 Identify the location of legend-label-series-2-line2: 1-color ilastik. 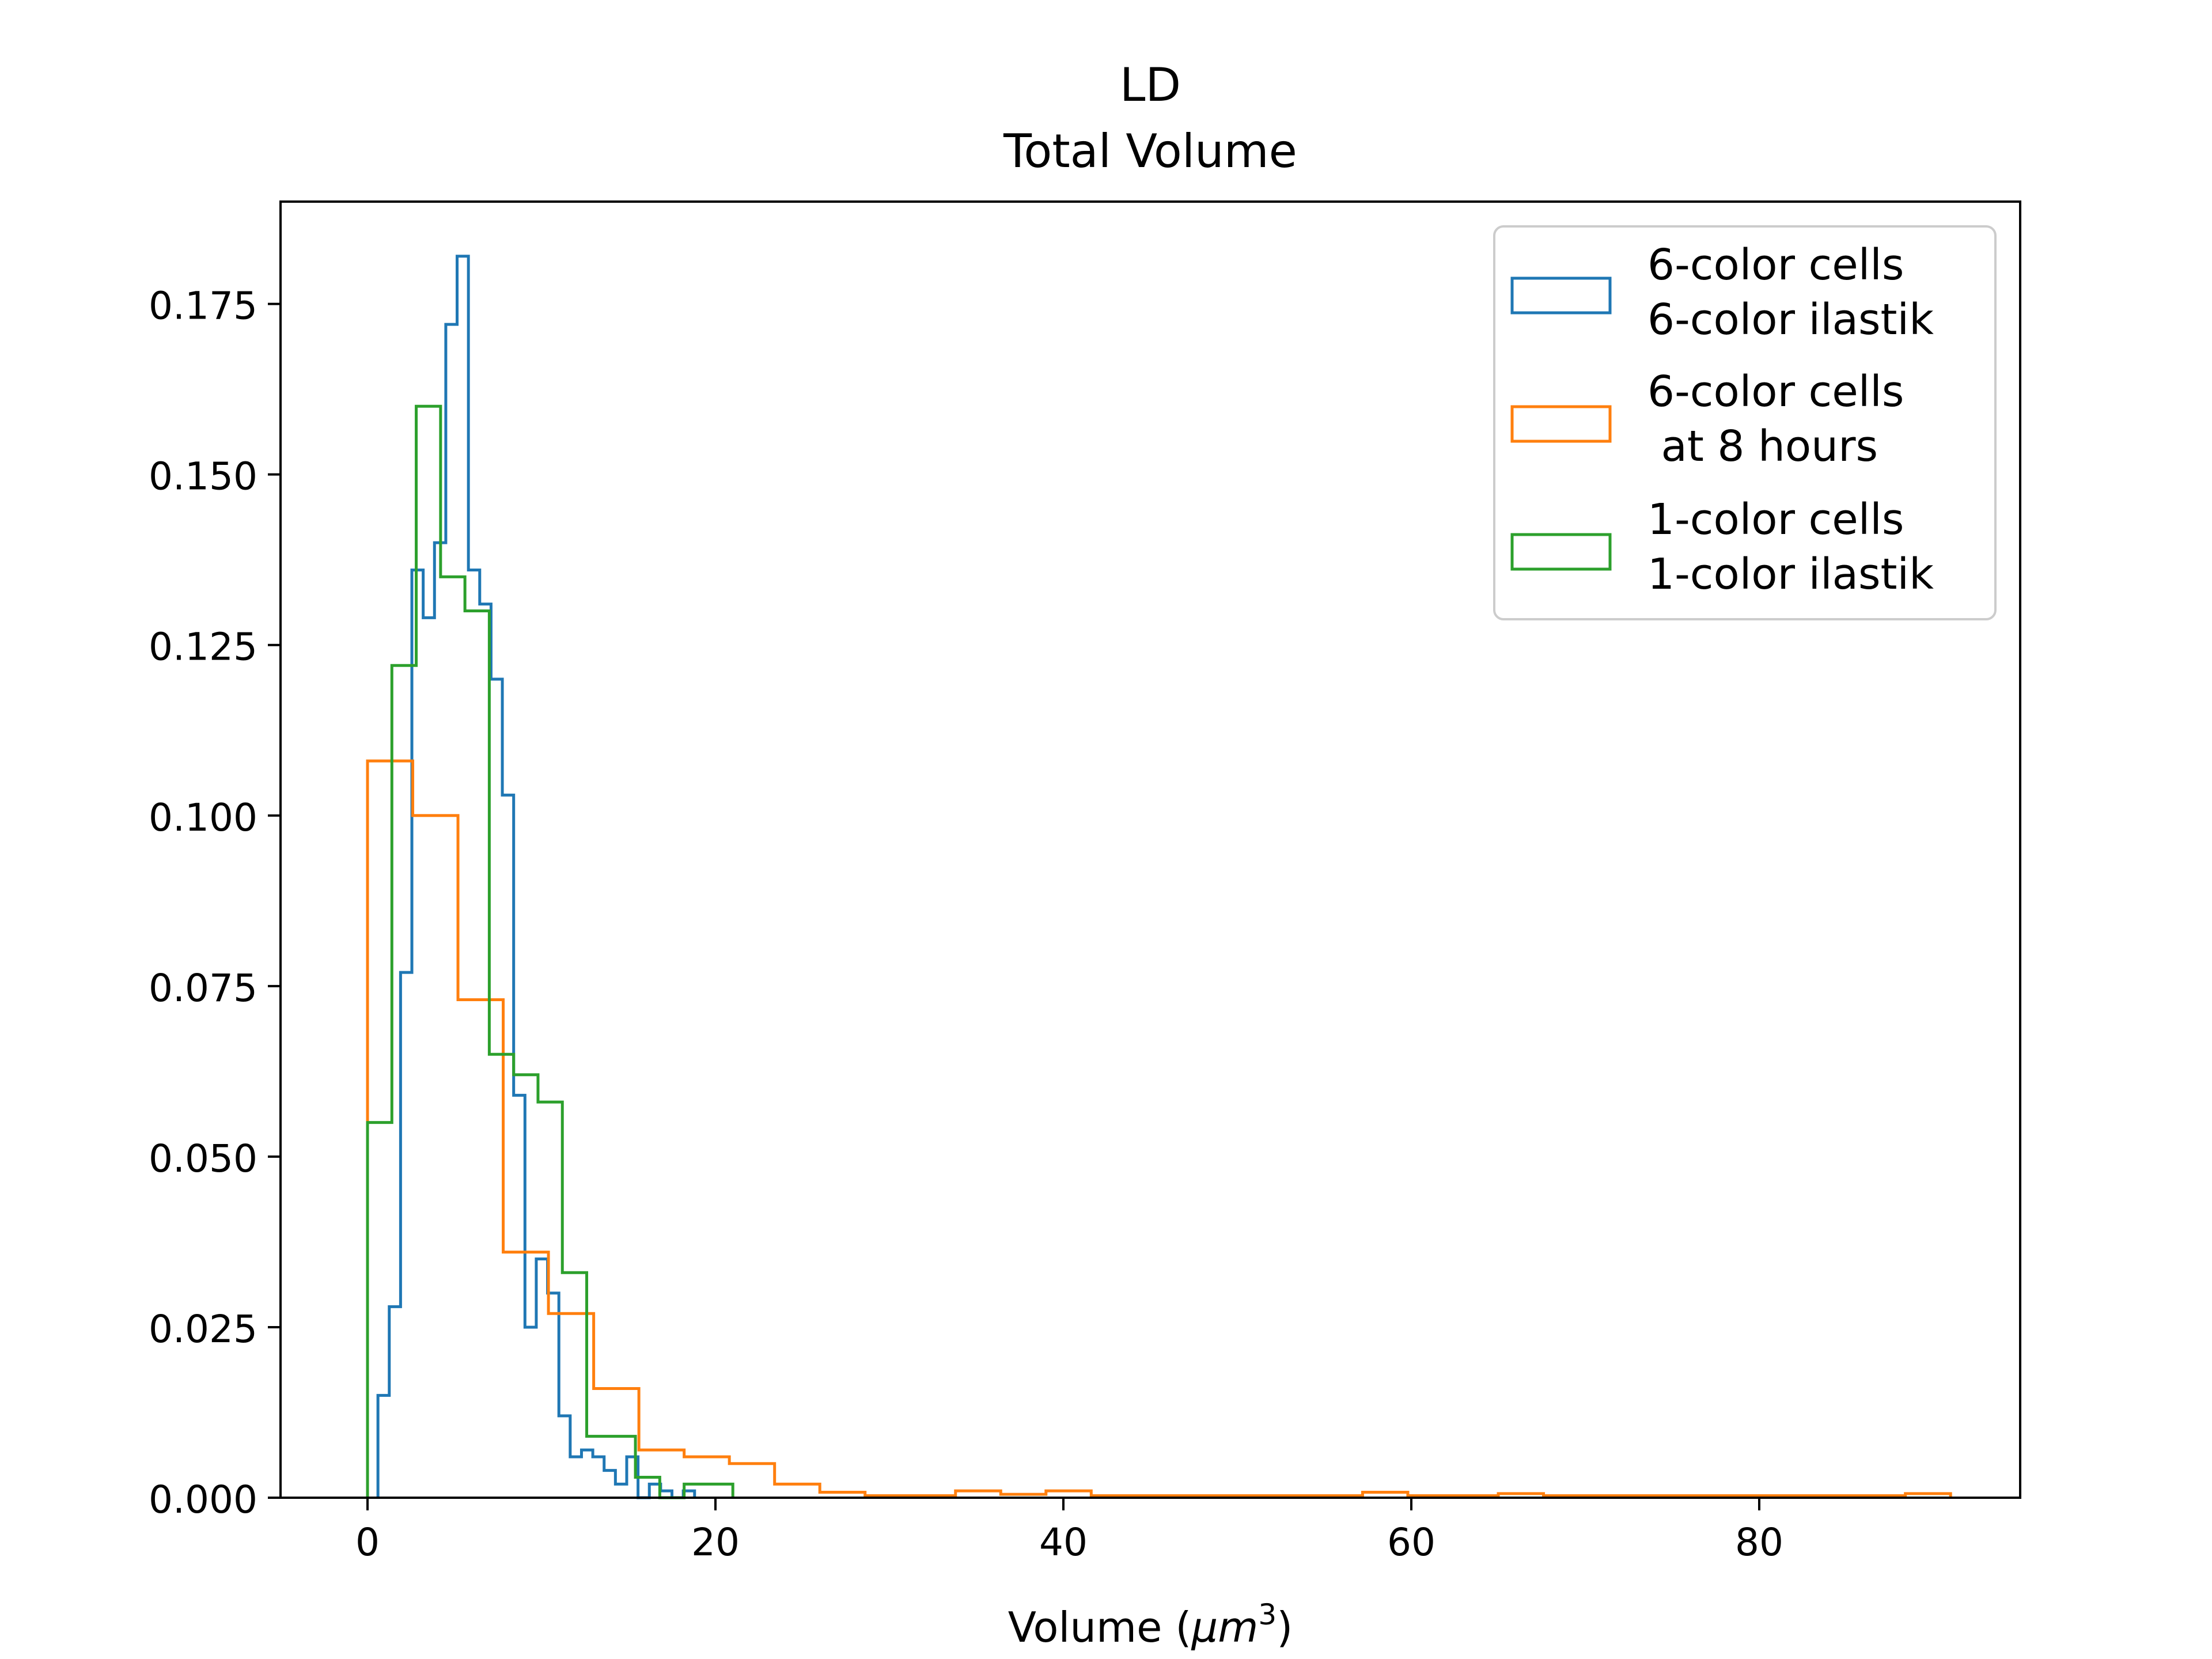
(1790, 574).